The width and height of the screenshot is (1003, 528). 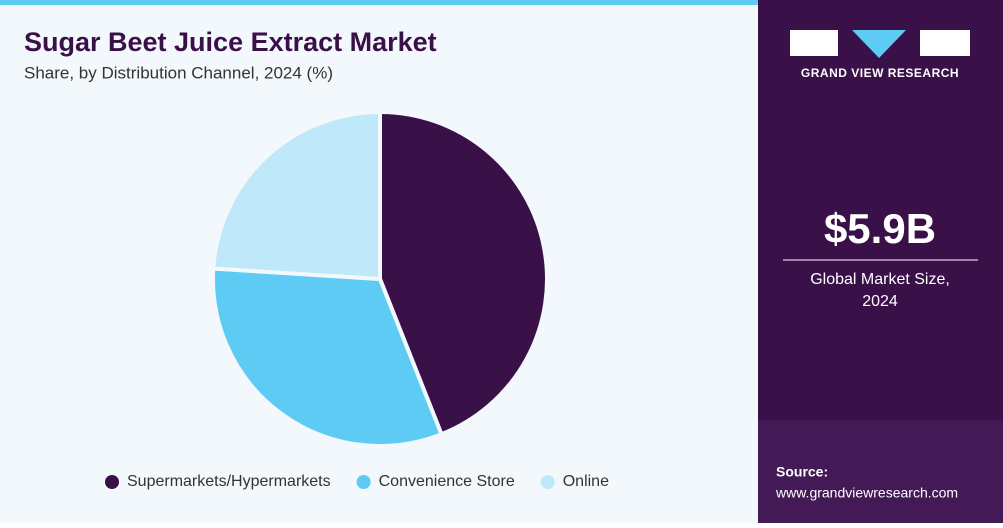 I want to click on legend-label: Convenience Store, so click(x=447, y=481).